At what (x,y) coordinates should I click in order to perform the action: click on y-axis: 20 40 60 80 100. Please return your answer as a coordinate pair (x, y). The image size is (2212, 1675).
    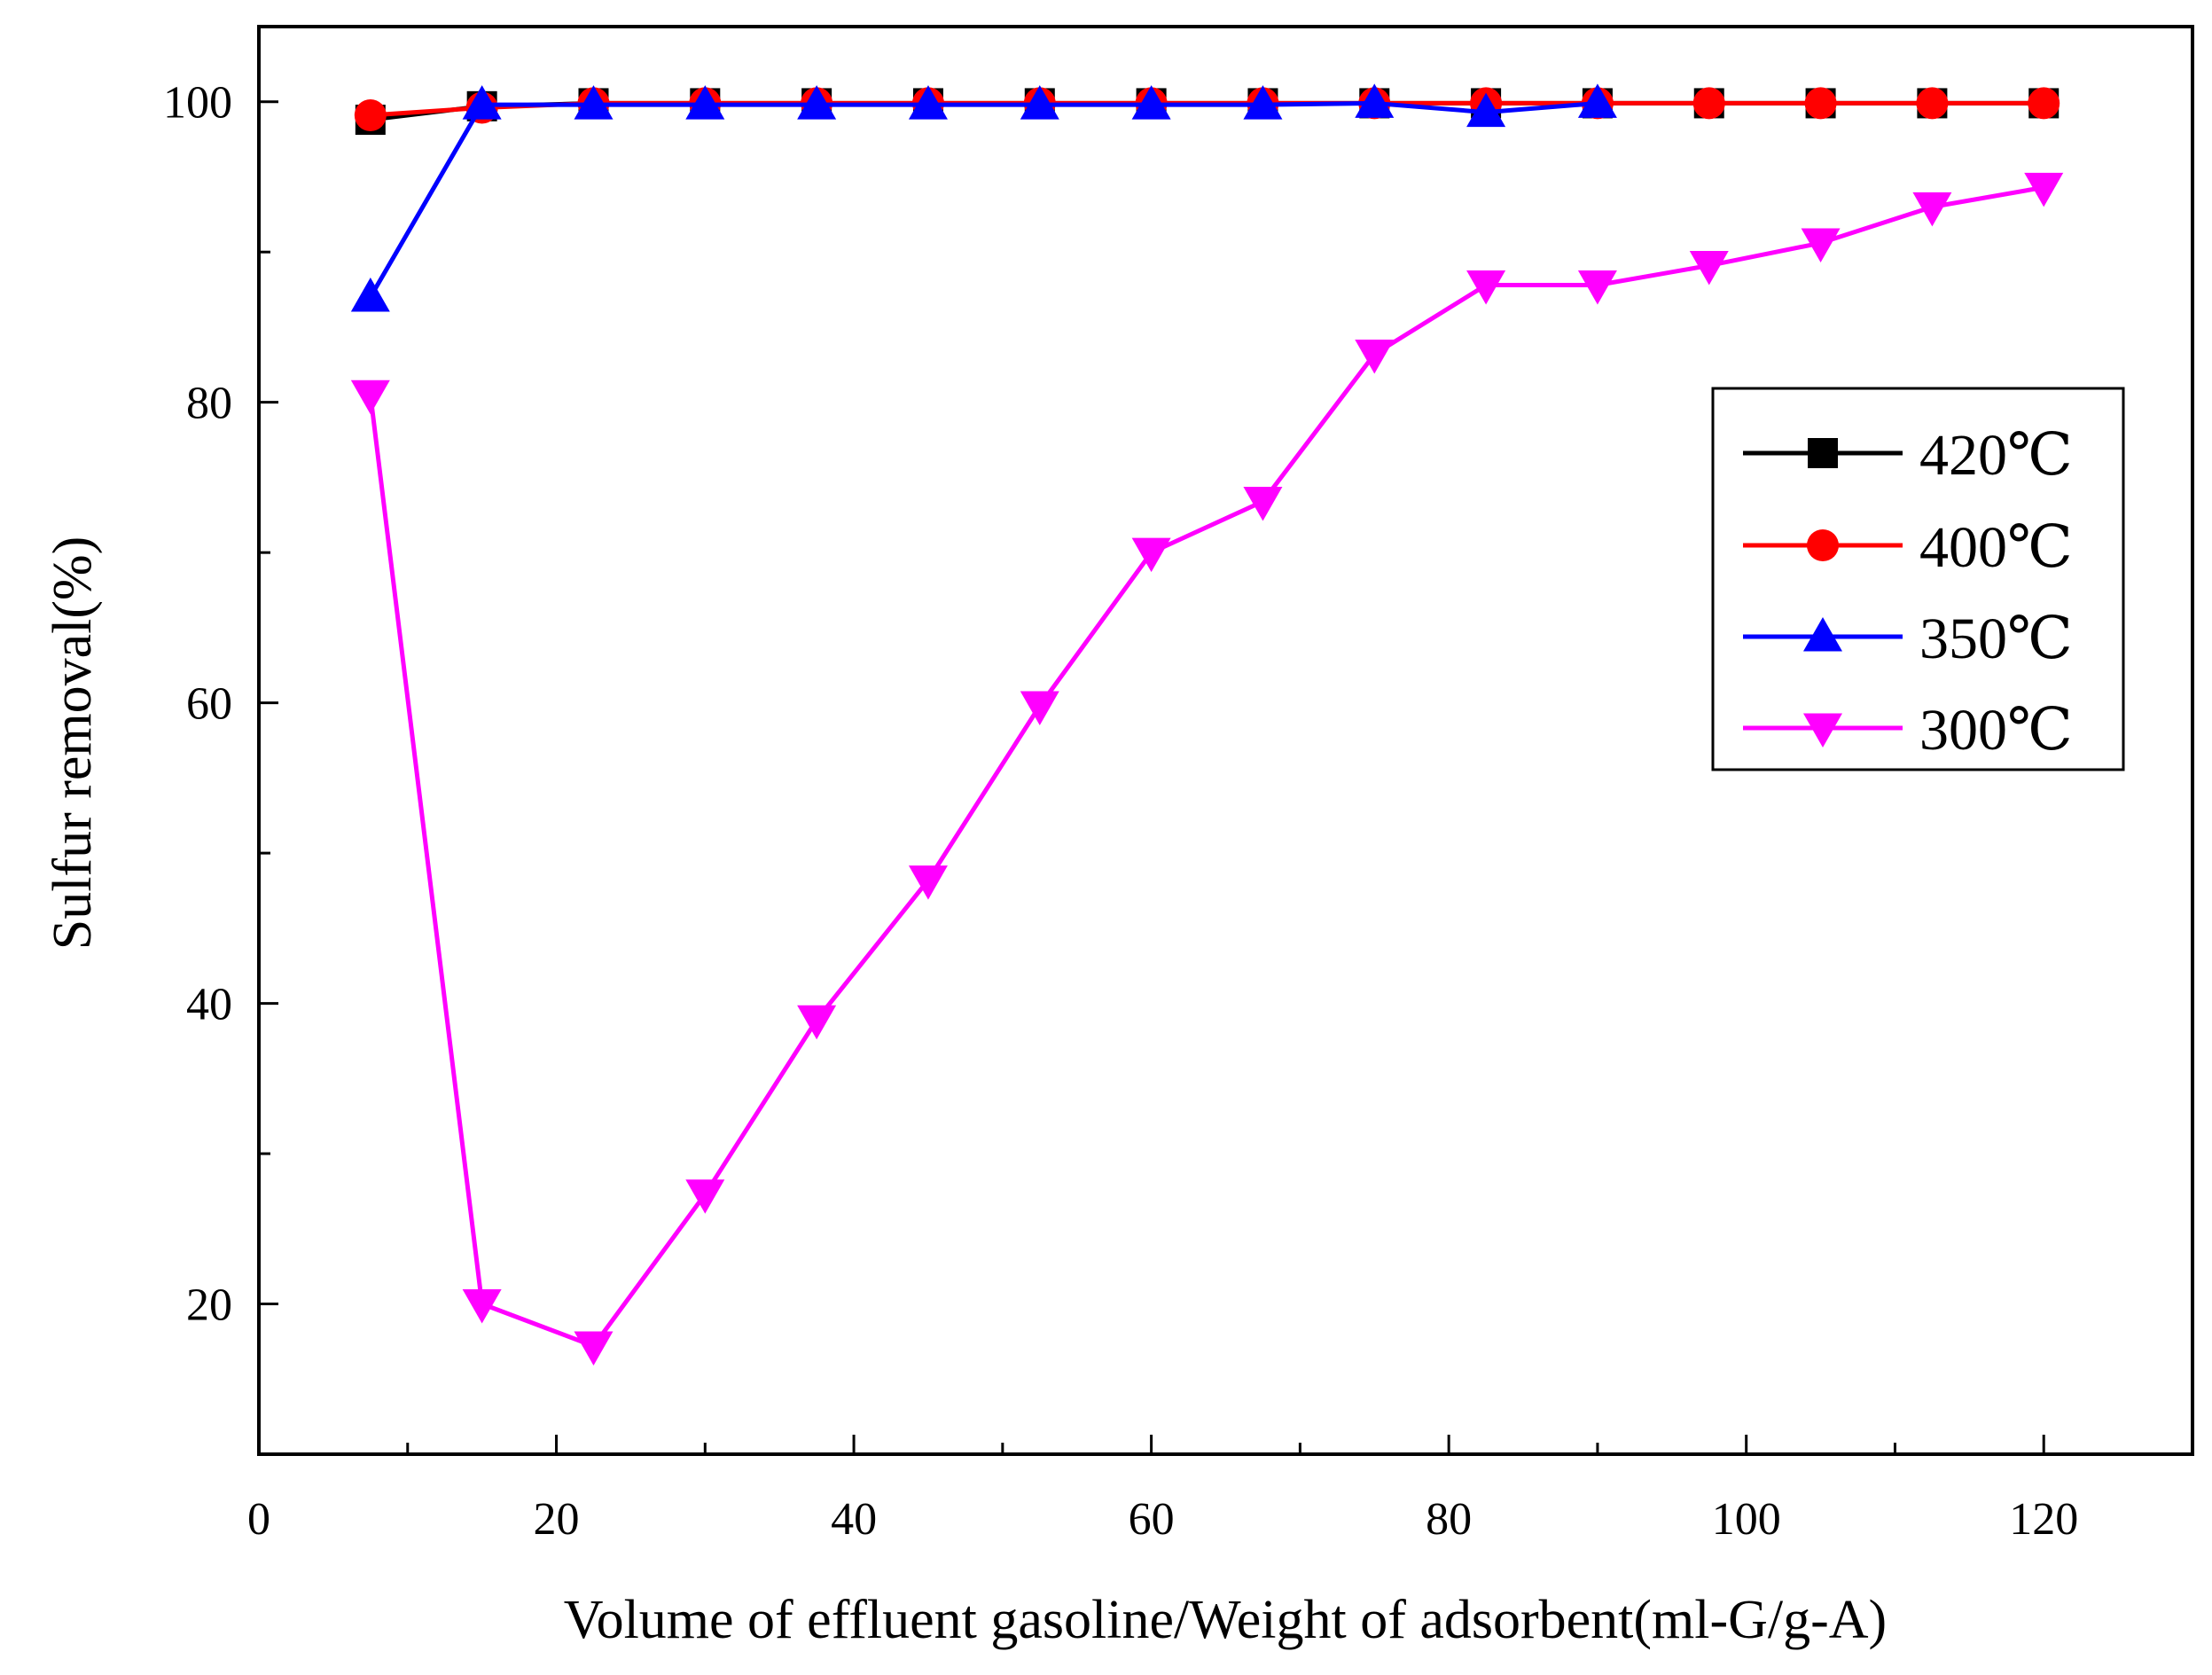
    Looking at the image, I should click on (220, 767).